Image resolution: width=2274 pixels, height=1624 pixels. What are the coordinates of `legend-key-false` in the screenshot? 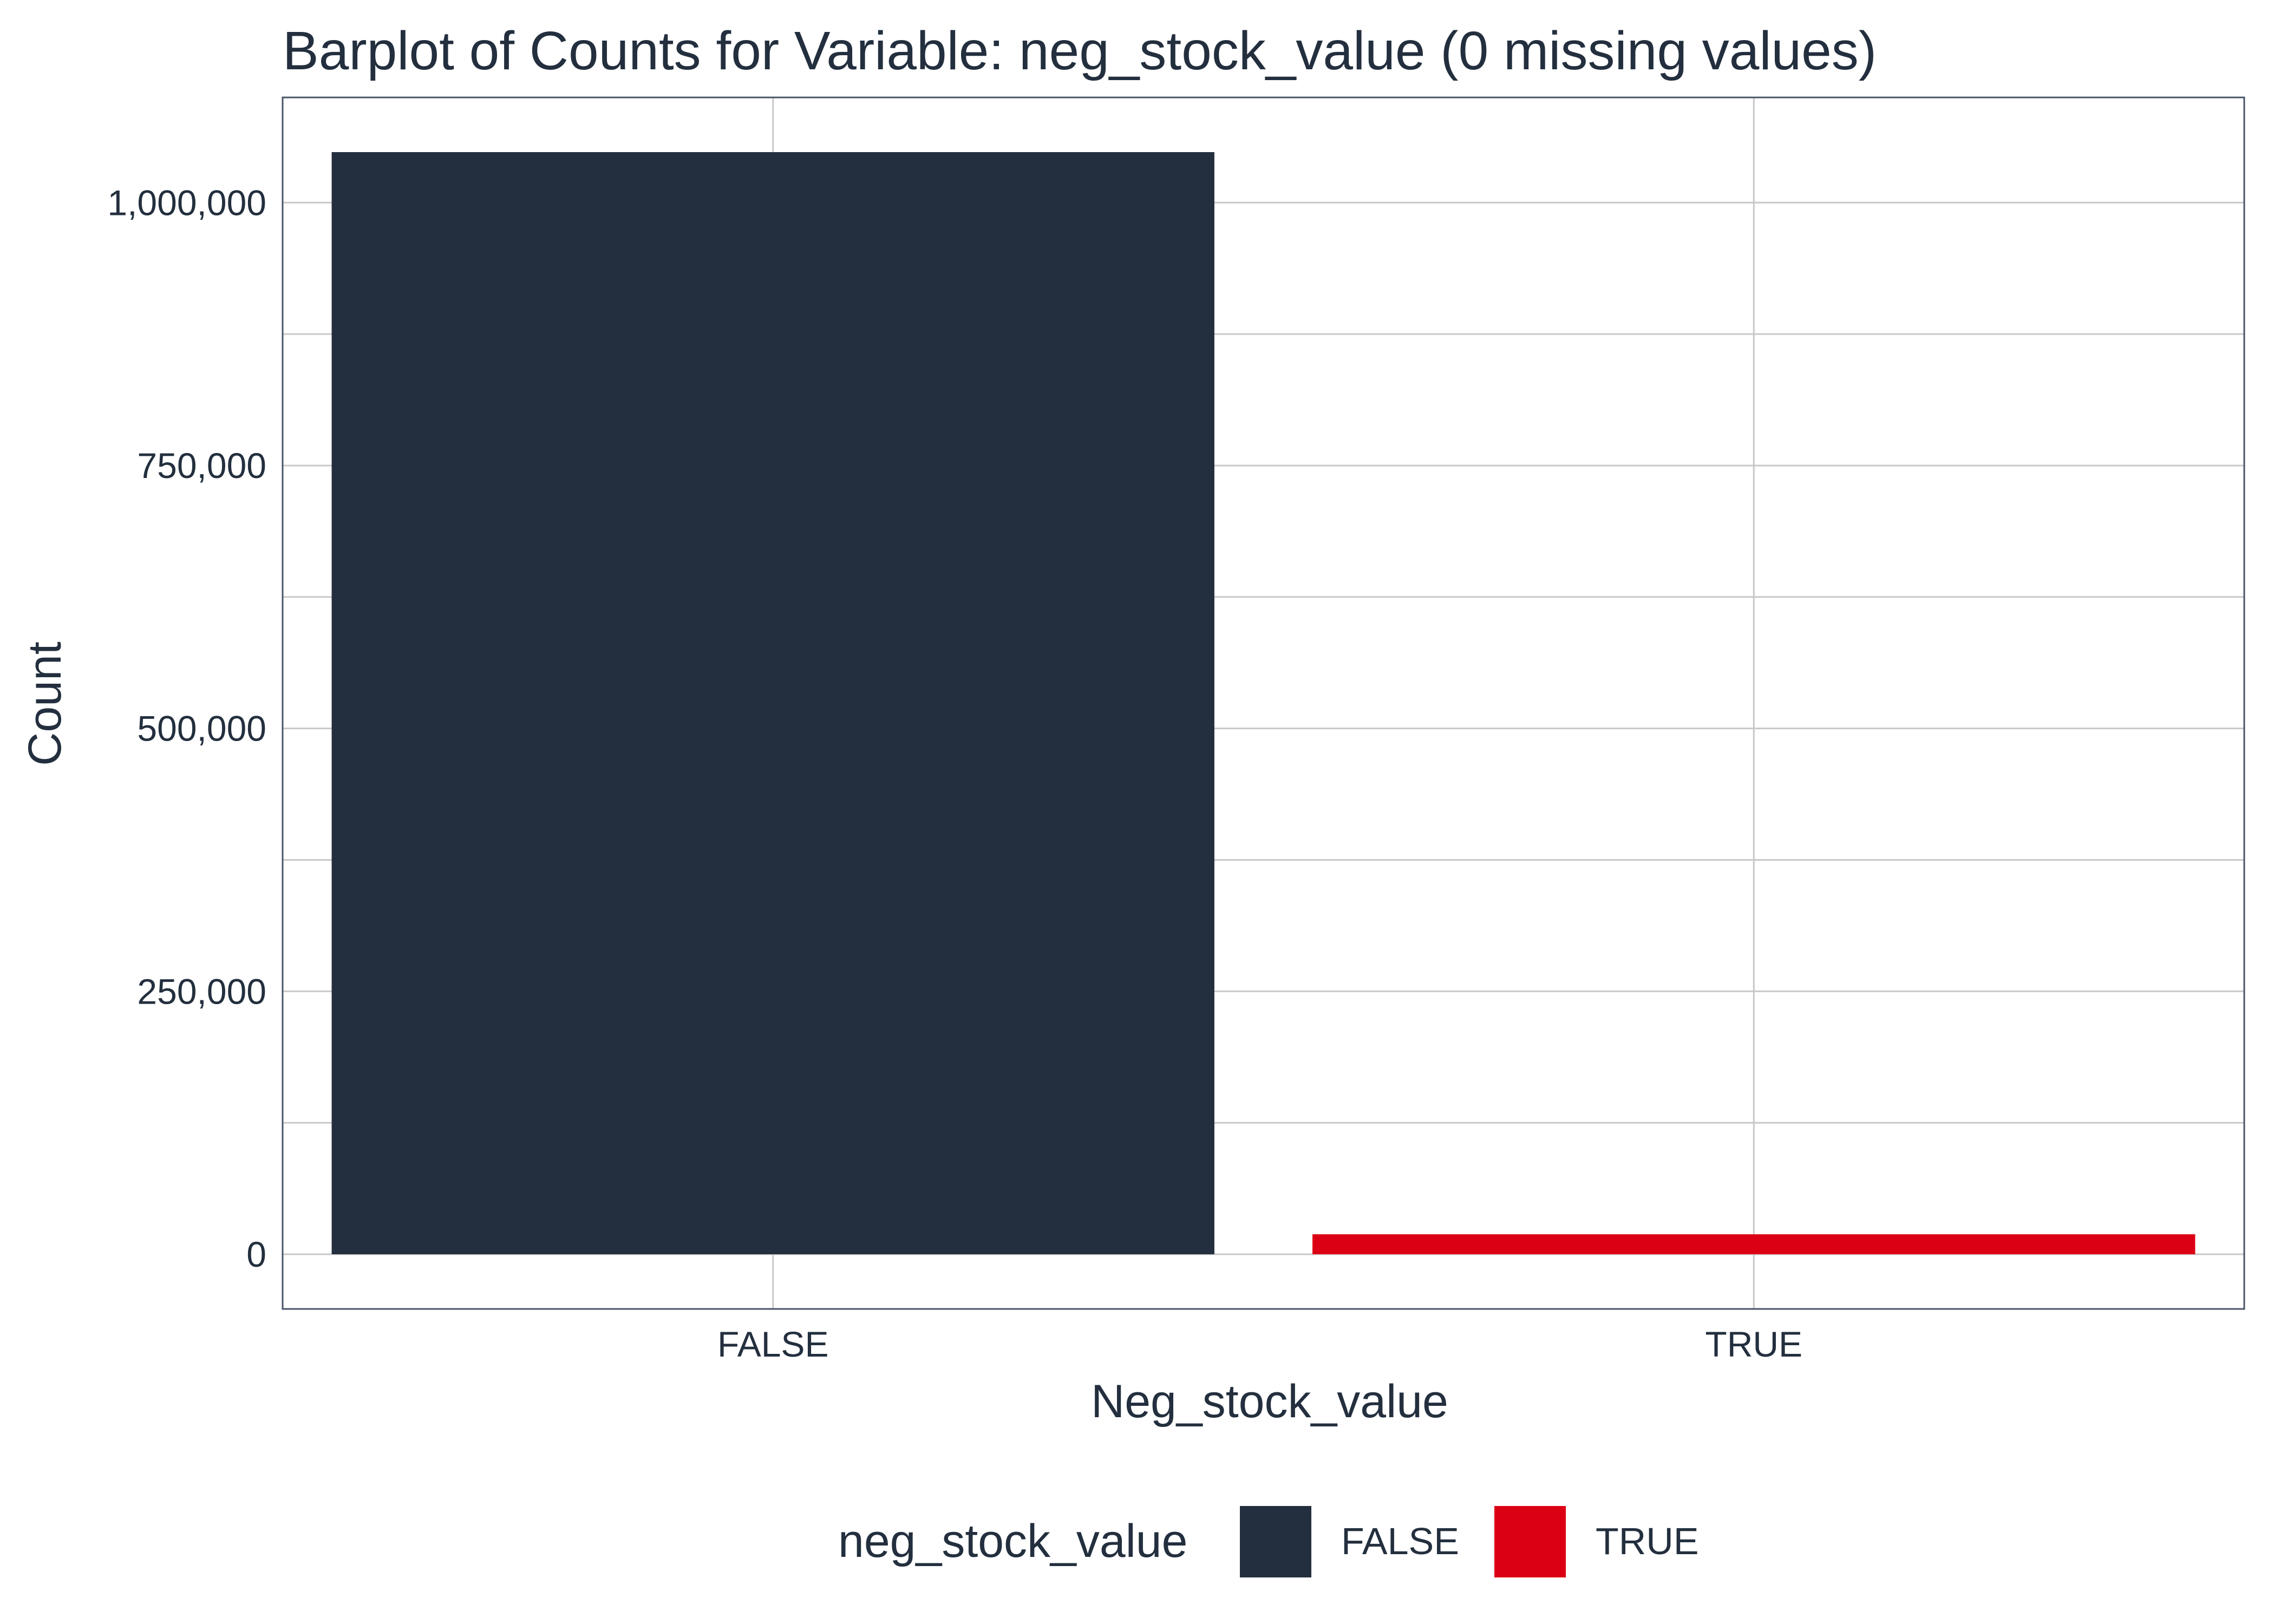 It's located at (1276, 1541).